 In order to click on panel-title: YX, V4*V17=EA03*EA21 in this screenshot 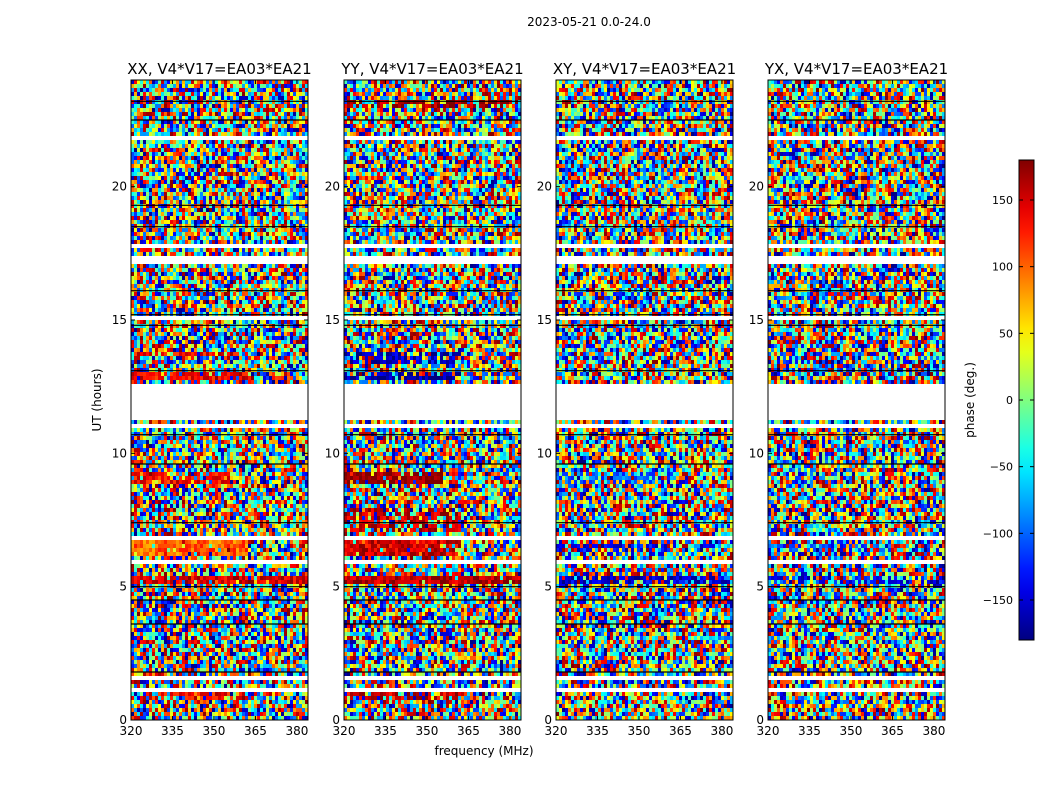, I will do `click(856, 69)`.